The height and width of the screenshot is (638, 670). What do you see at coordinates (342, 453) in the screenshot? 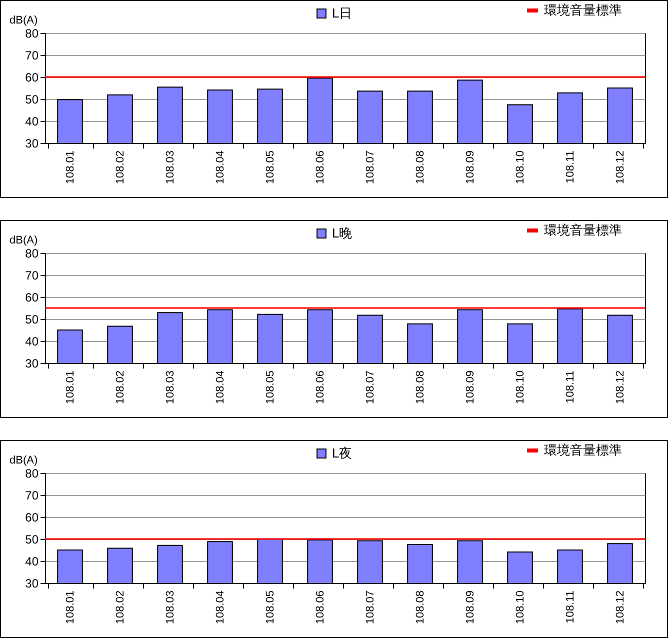
I see `legend-label: L夜` at bounding box center [342, 453].